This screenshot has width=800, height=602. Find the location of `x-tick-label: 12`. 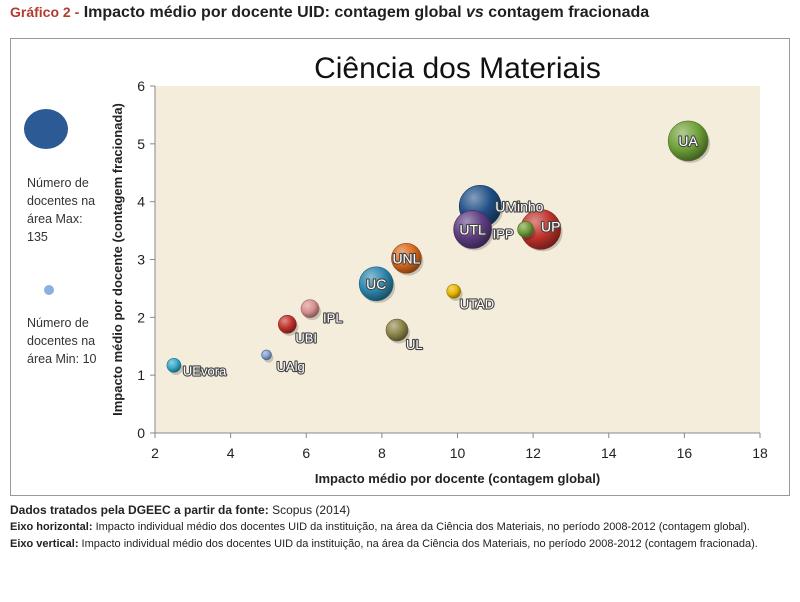

x-tick-label: 12 is located at coordinates (533, 453).